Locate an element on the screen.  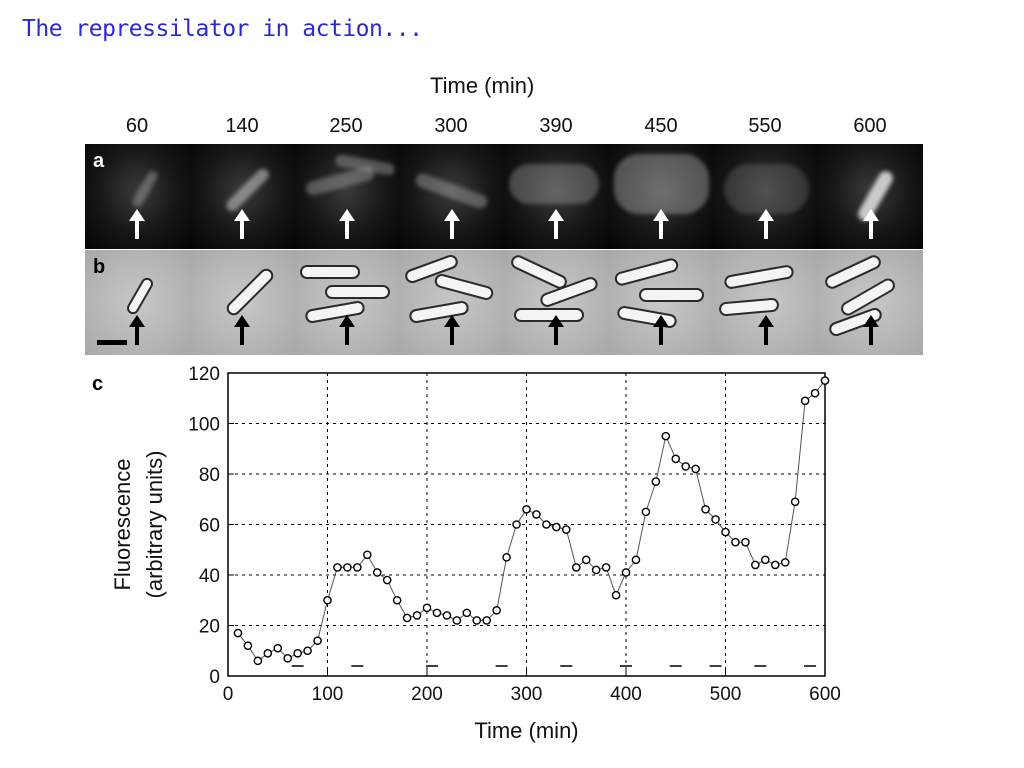
y-axis-title: Fluorescence is located at coordinates (122, 524).